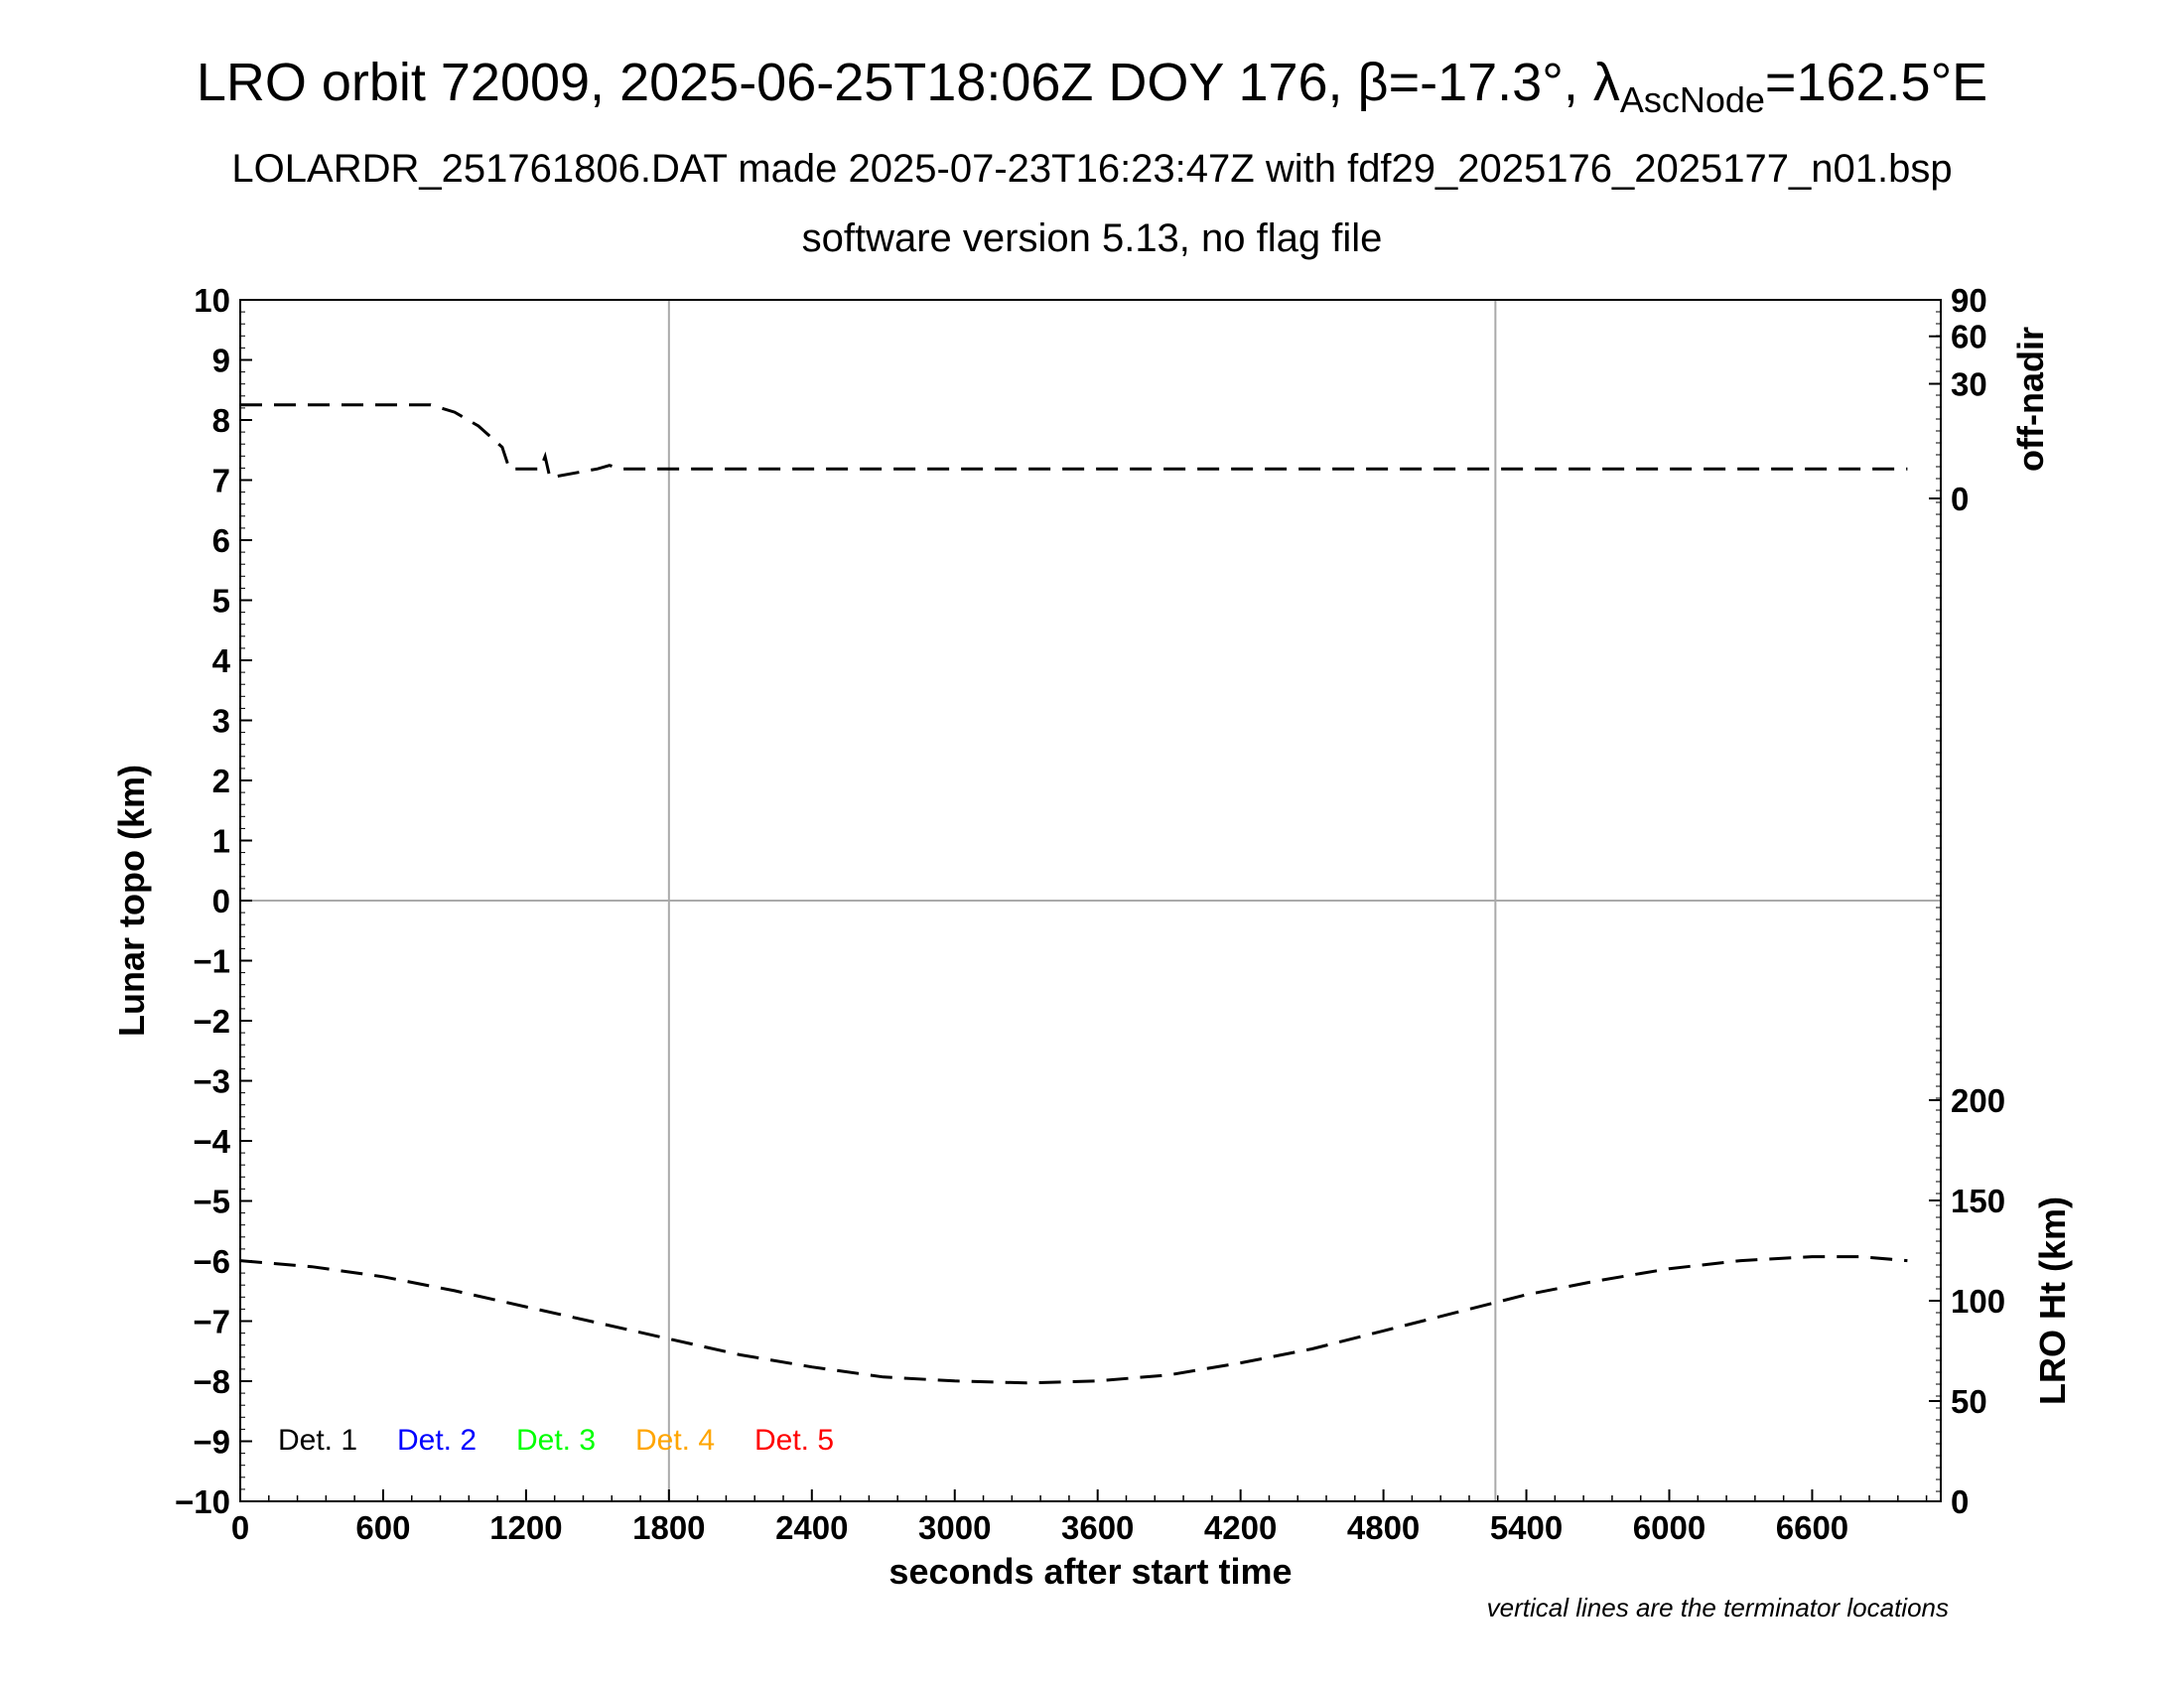 The image size is (2184, 1688). Describe the element at coordinates (1969, 1401) in the screenshot. I see `ht-tick-label: 50` at that location.